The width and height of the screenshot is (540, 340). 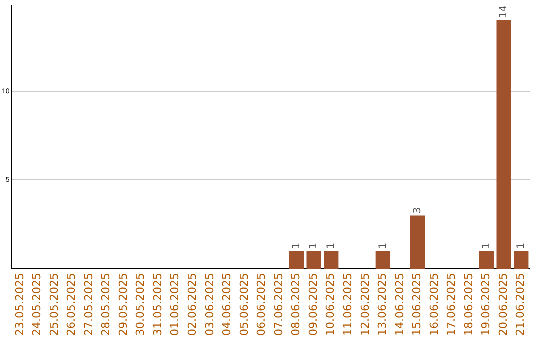 I want to click on x-tick-label: 05.06.2025, so click(x=244, y=304).